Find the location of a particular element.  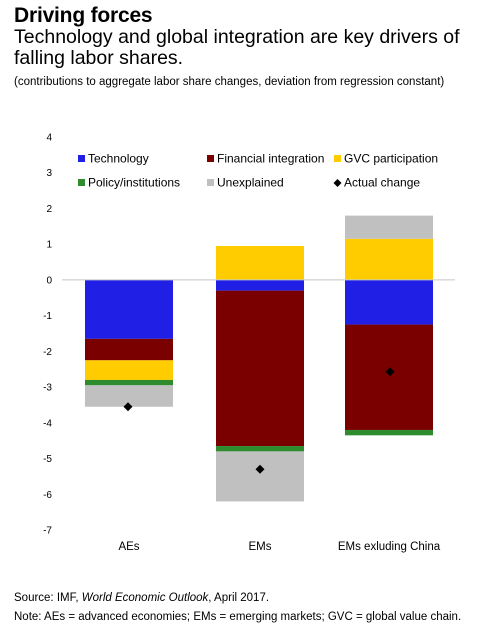

actual-change-markers is located at coordinates (259, 420).